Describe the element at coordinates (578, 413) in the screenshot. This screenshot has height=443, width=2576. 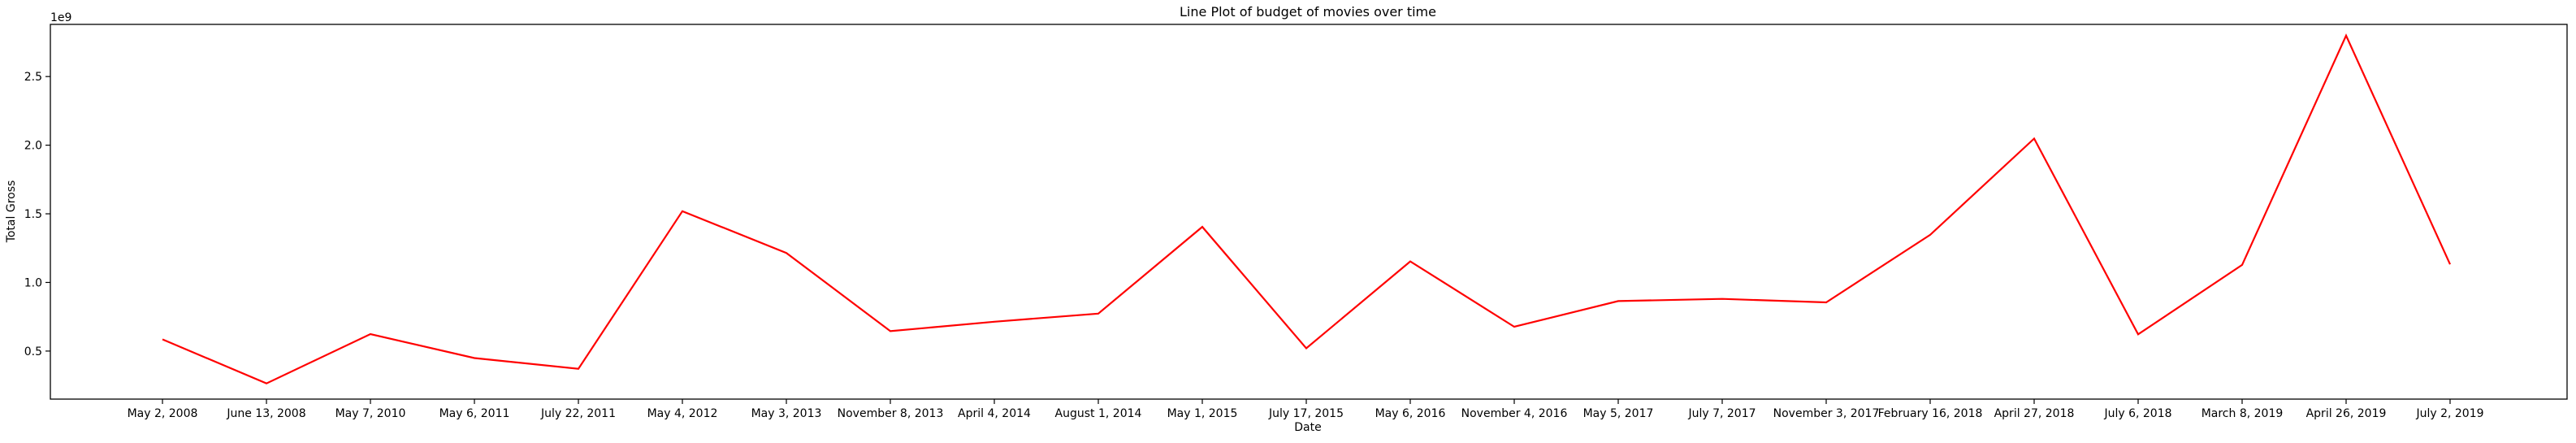
I see `x-tick-label: July 22, 2011` at that location.